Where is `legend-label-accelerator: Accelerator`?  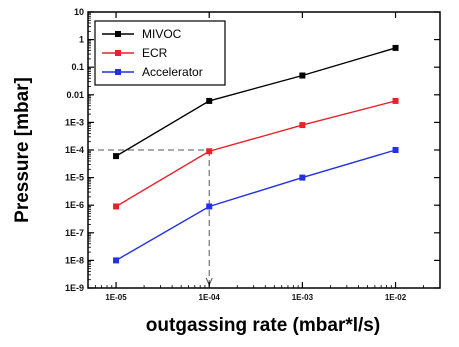 legend-label-accelerator: Accelerator is located at coordinates (172, 72).